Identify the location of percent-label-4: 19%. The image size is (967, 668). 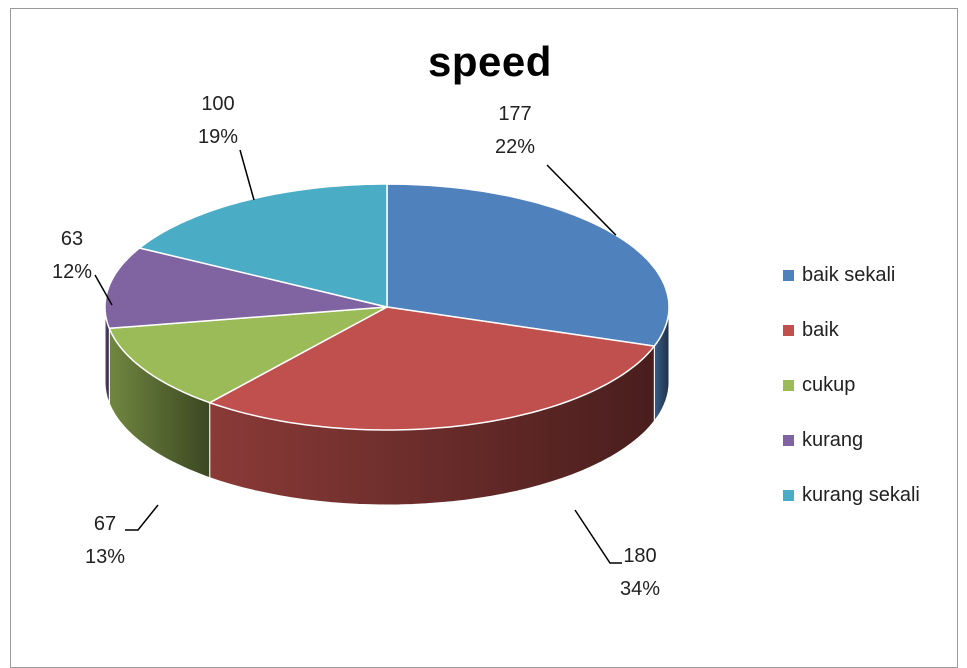
(218, 137).